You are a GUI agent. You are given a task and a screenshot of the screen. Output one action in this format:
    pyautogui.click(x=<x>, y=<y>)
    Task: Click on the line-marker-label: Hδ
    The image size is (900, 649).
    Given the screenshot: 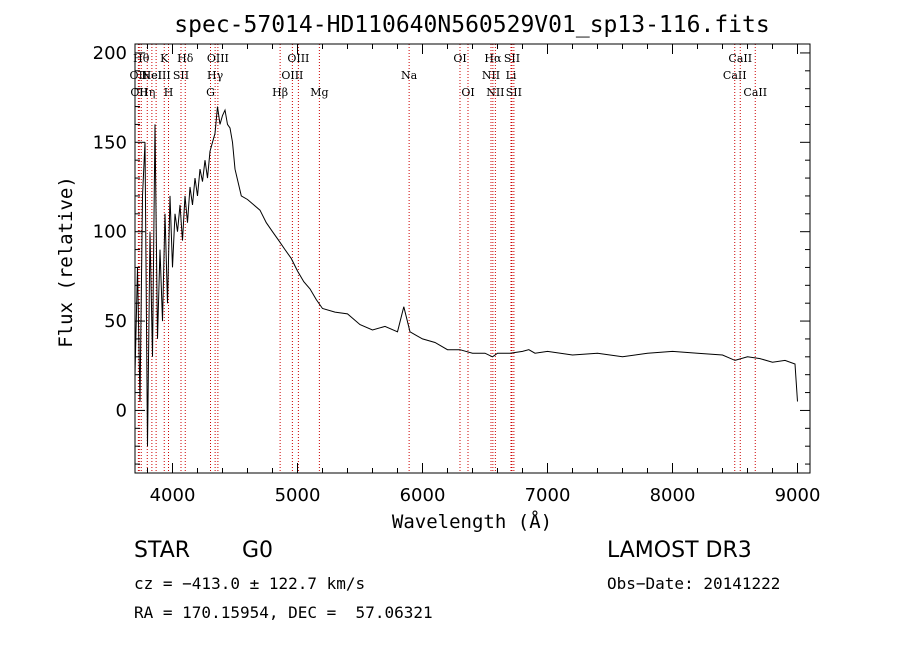 What is the action you would take?
    pyautogui.click(x=185, y=58)
    